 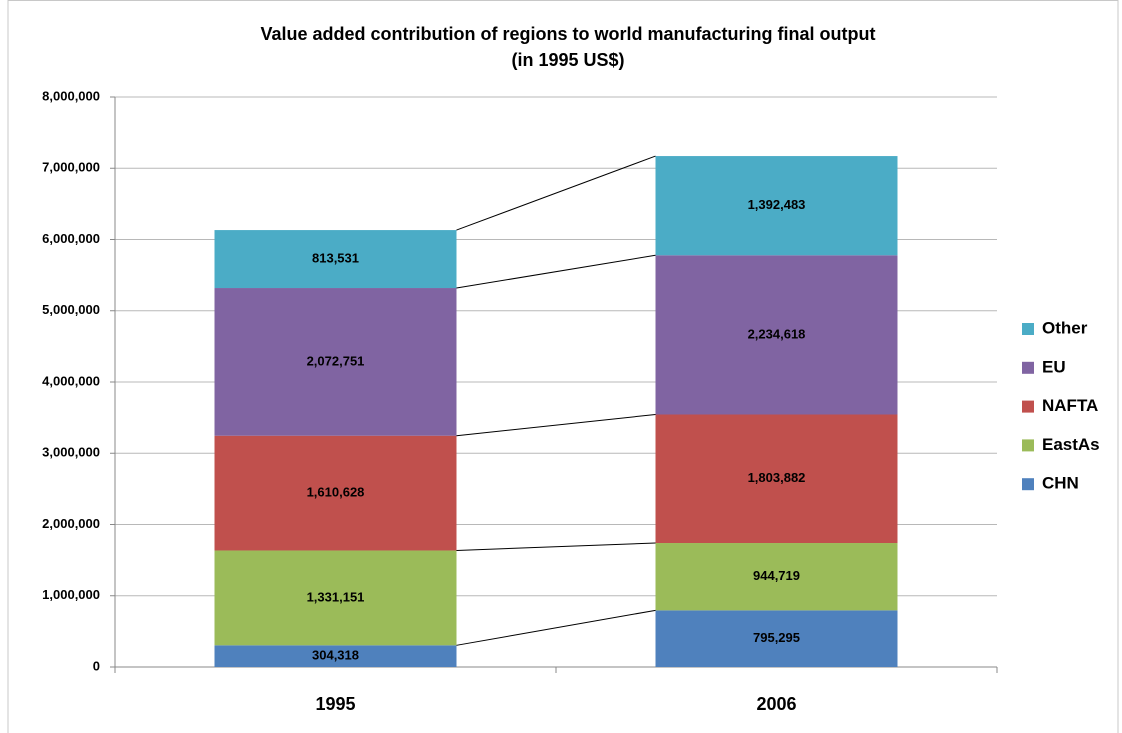 I want to click on value-label: 1,392,483, so click(x=777, y=204).